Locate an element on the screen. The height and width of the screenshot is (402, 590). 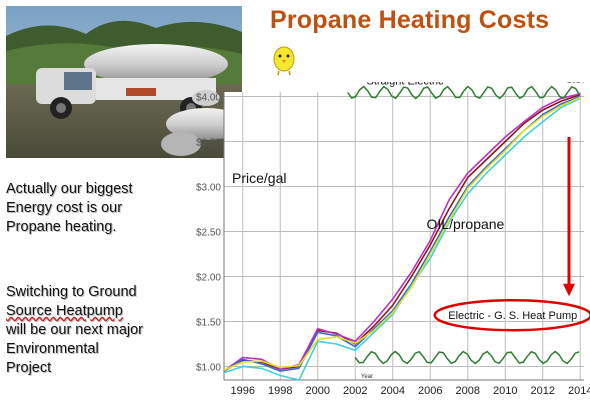
x-tick-label: 2000 is located at coordinates (318, 391).